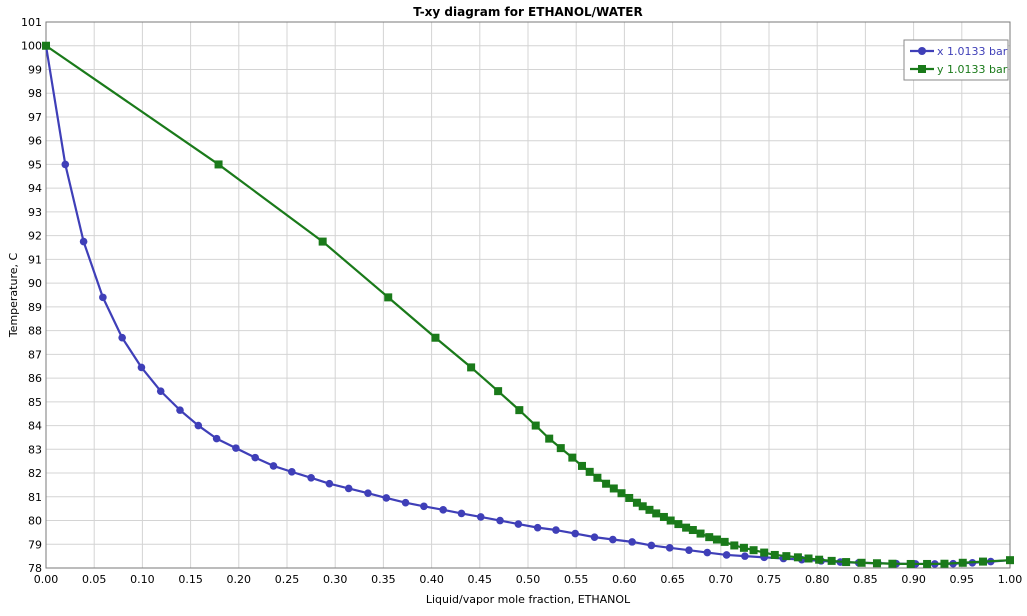 The image size is (1027, 616). What do you see at coordinates (35, 521) in the screenshot?
I see `y-tick-label: 80` at bounding box center [35, 521].